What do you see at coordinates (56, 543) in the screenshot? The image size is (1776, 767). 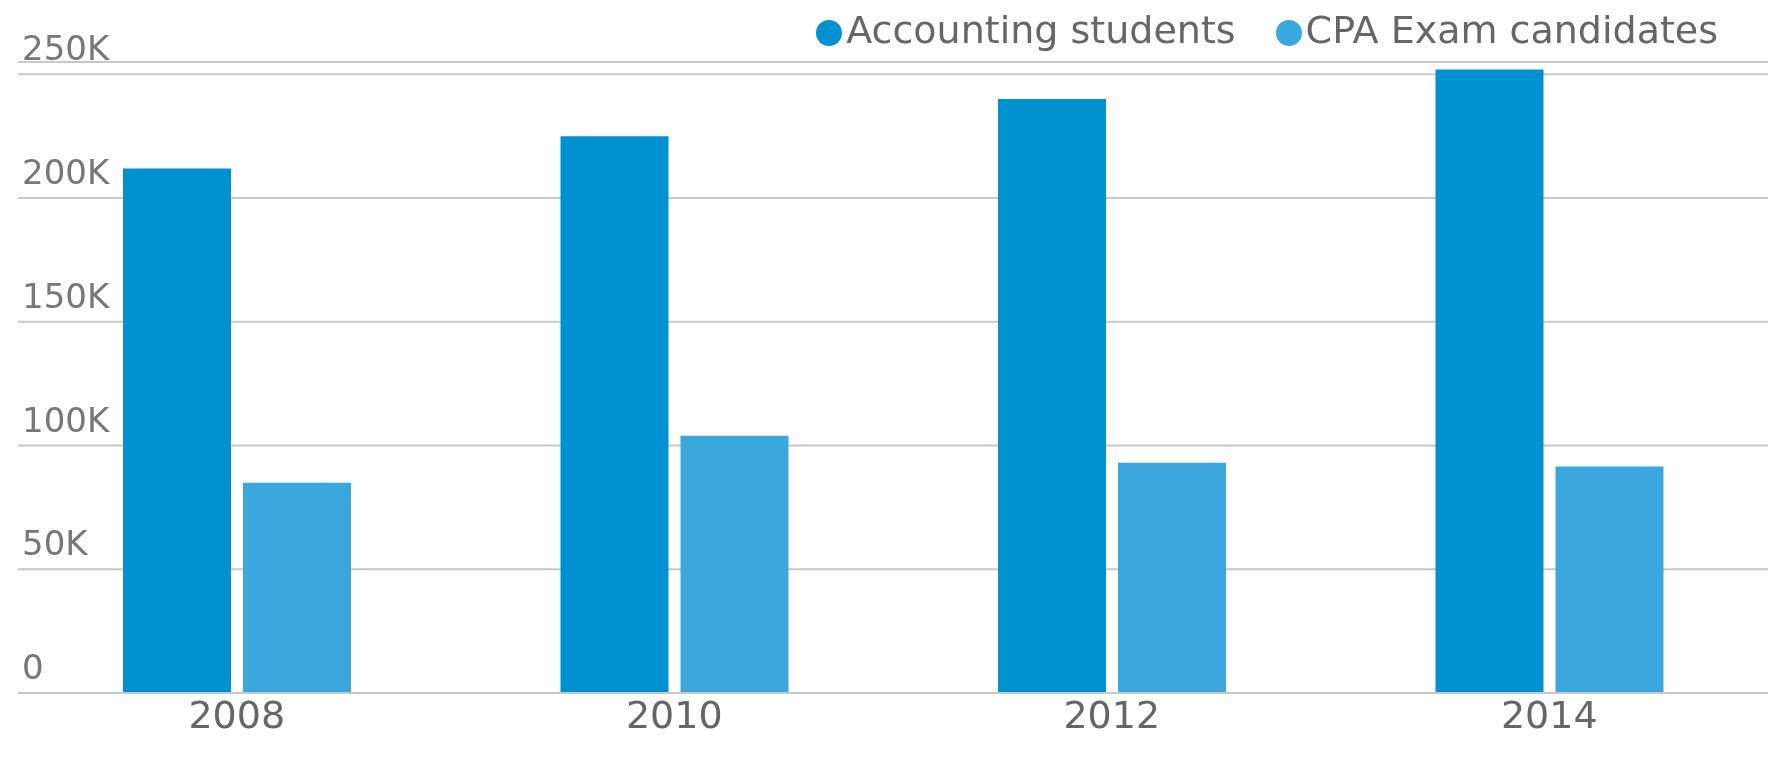 I see `y-tick-label: 50K` at bounding box center [56, 543].